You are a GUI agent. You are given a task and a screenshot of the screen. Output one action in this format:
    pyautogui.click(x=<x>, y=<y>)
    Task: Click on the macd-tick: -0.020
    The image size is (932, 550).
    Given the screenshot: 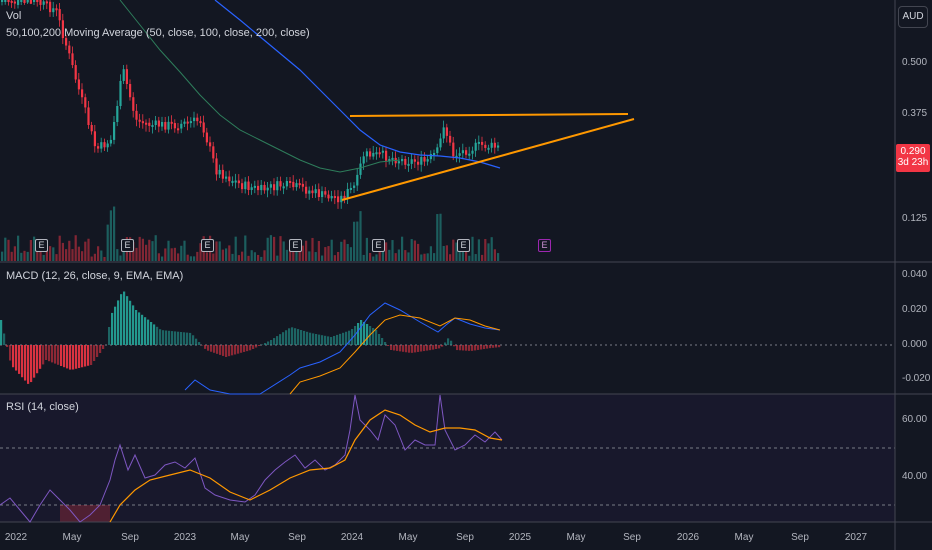 What is the action you would take?
    pyautogui.click(x=916, y=378)
    